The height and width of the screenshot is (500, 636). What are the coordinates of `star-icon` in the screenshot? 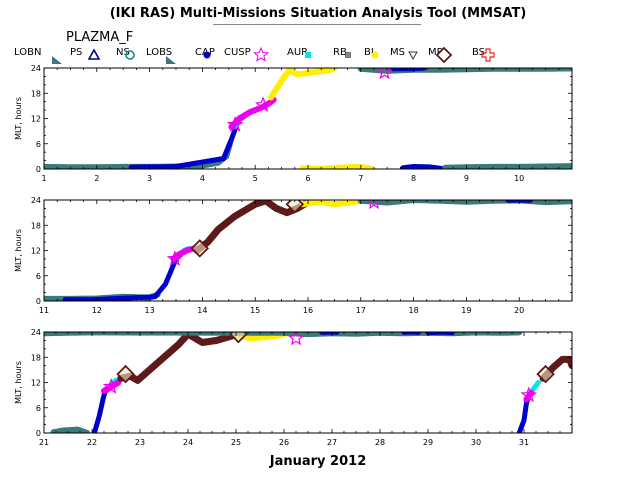 It's located at (261, 54).